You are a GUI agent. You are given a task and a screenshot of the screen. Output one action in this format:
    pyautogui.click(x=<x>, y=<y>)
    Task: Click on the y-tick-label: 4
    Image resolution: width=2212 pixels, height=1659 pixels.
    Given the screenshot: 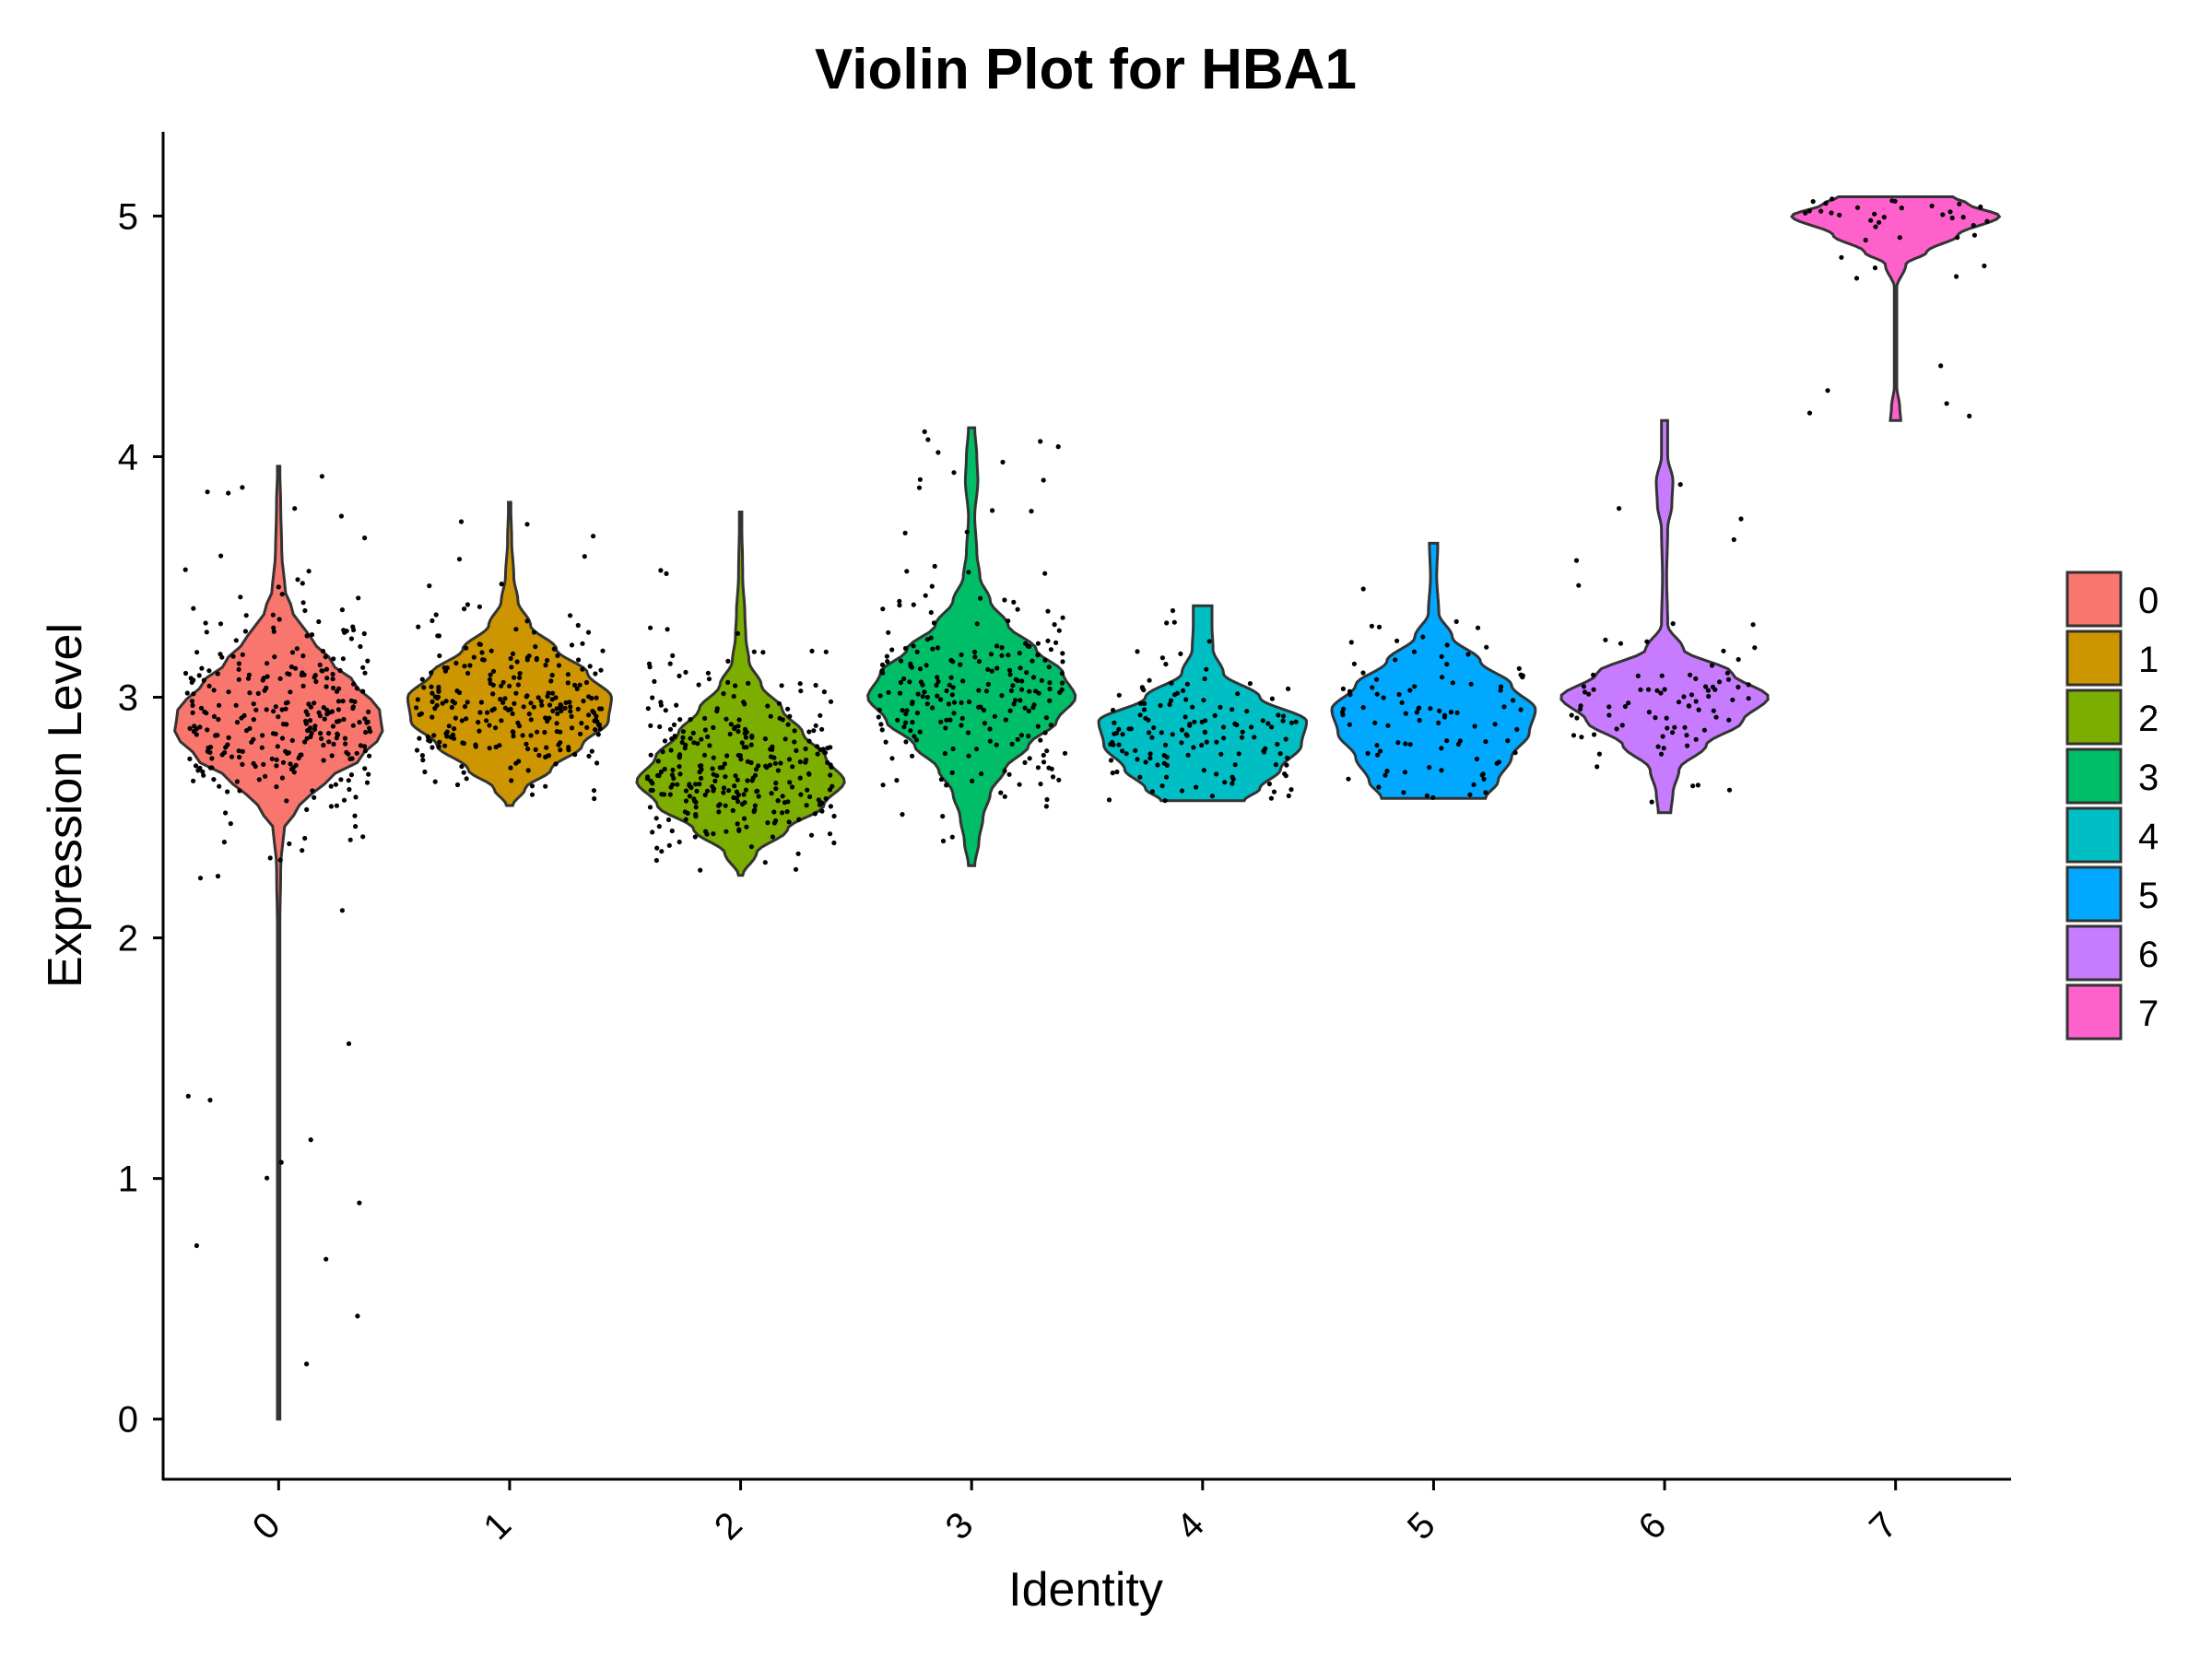 What is the action you would take?
    pyautogui.click(x=128, y=457)
    